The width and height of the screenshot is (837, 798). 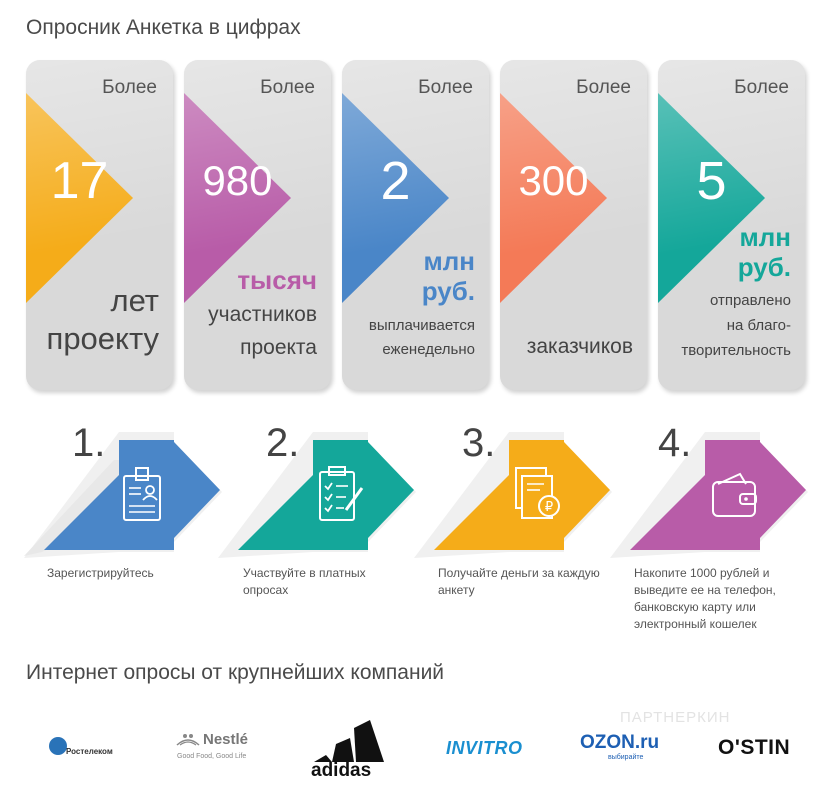 I want to click on clipboard-checklist-icon, so click(x=341, y=493).